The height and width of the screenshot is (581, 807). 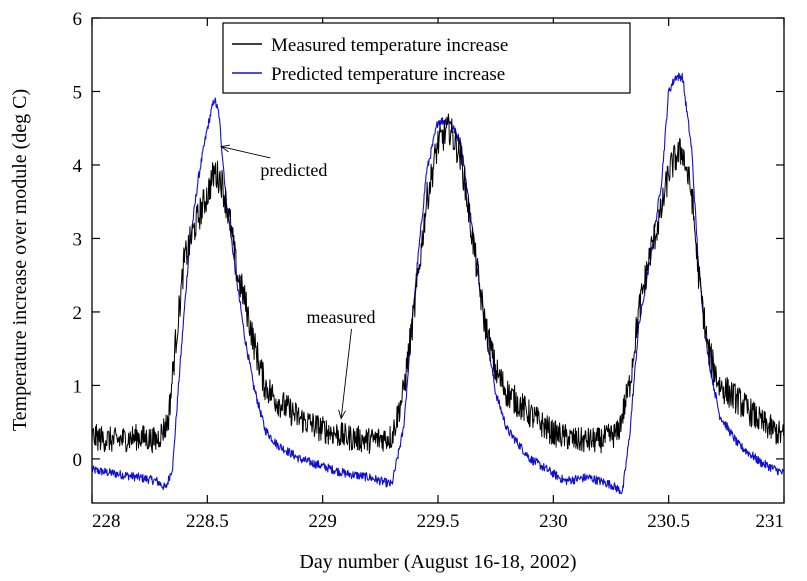 I want to click on legend-box, so click(x=426, y=58).